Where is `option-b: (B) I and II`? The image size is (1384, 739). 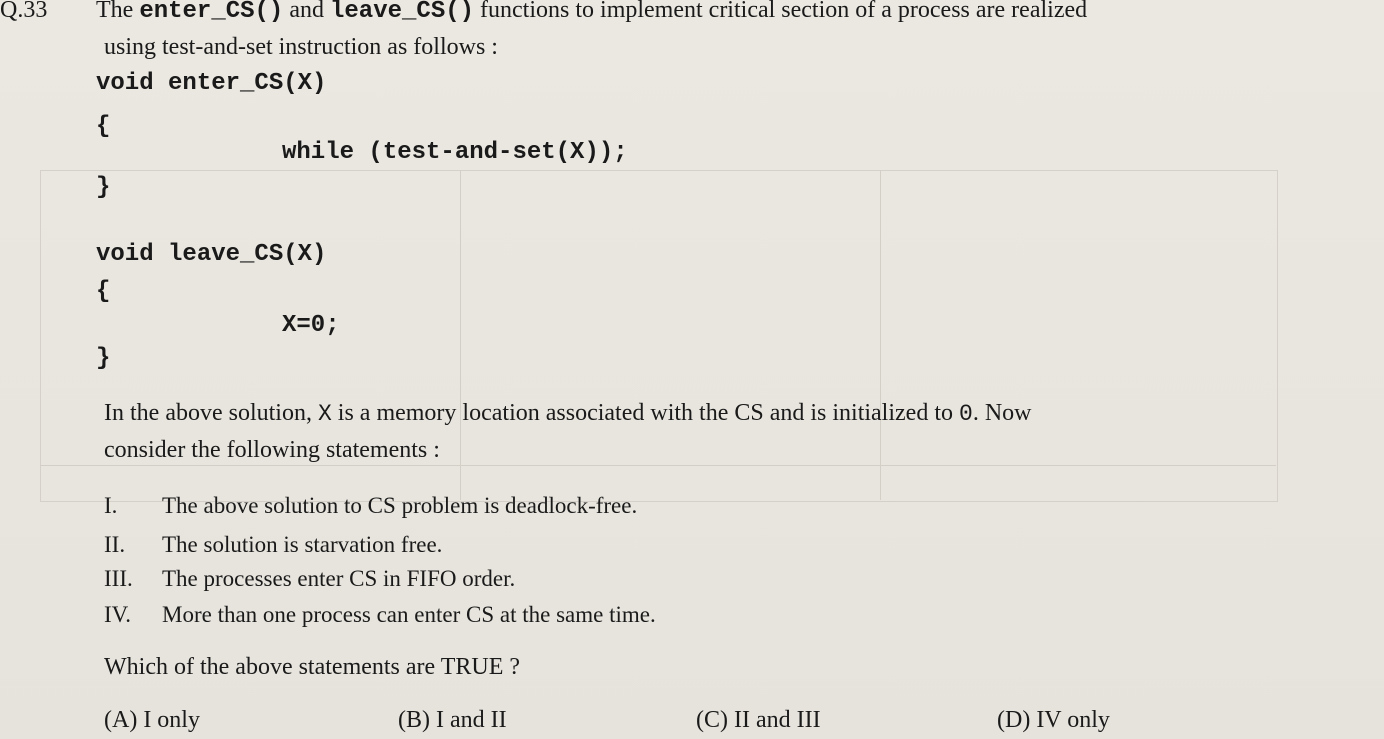 option-b: (B) I and II is located at coordinates (452, 720).